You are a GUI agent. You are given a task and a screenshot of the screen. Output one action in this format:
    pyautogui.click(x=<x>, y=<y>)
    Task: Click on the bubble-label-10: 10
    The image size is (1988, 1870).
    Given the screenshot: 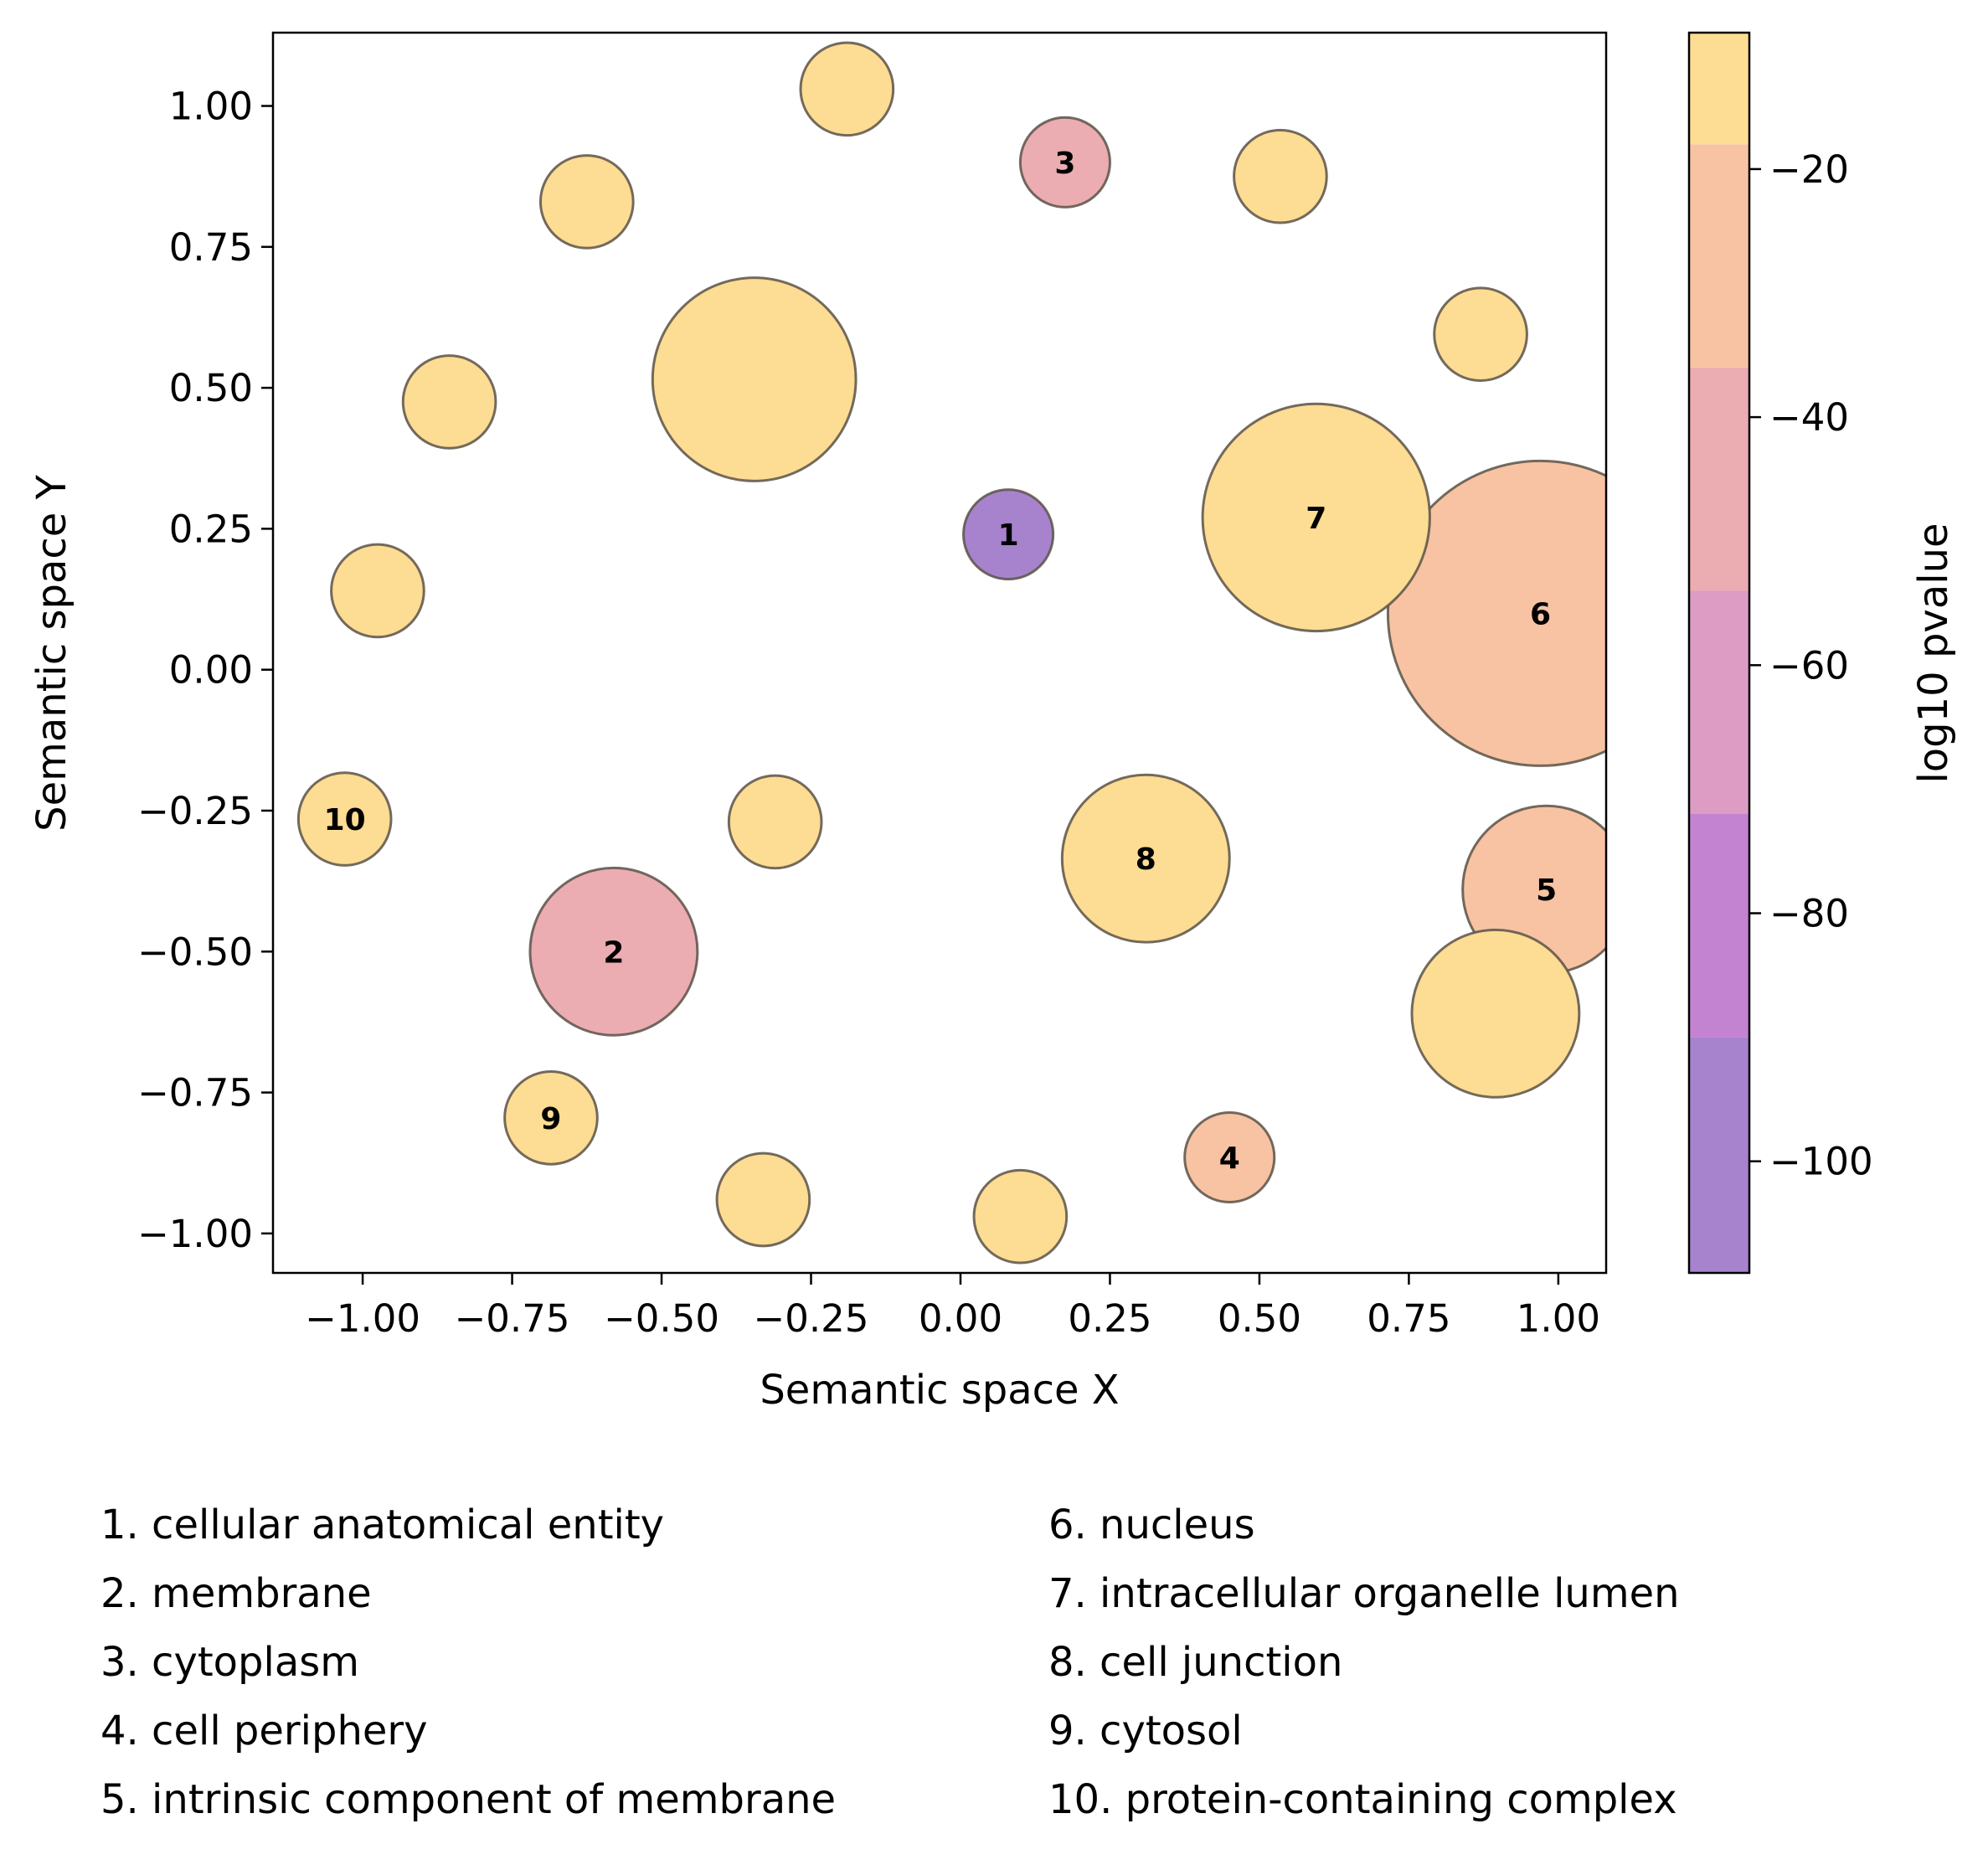 What is the action you would take?
    pyautogui.click(x=345, y=820)
    